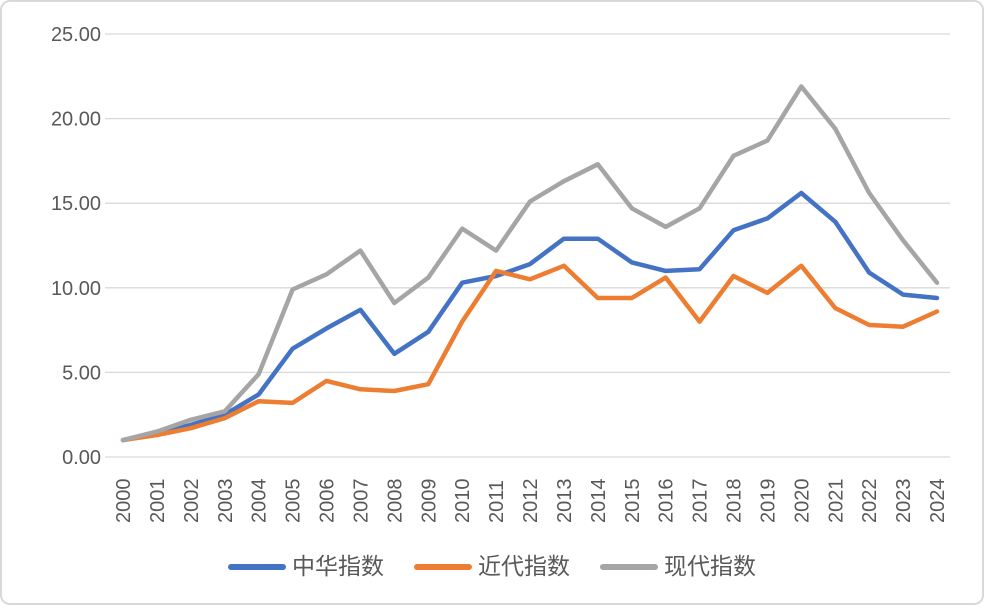 This screenshot has width=988, height=609. I want to click on x-tick-label: 2020, so click(802, 501).